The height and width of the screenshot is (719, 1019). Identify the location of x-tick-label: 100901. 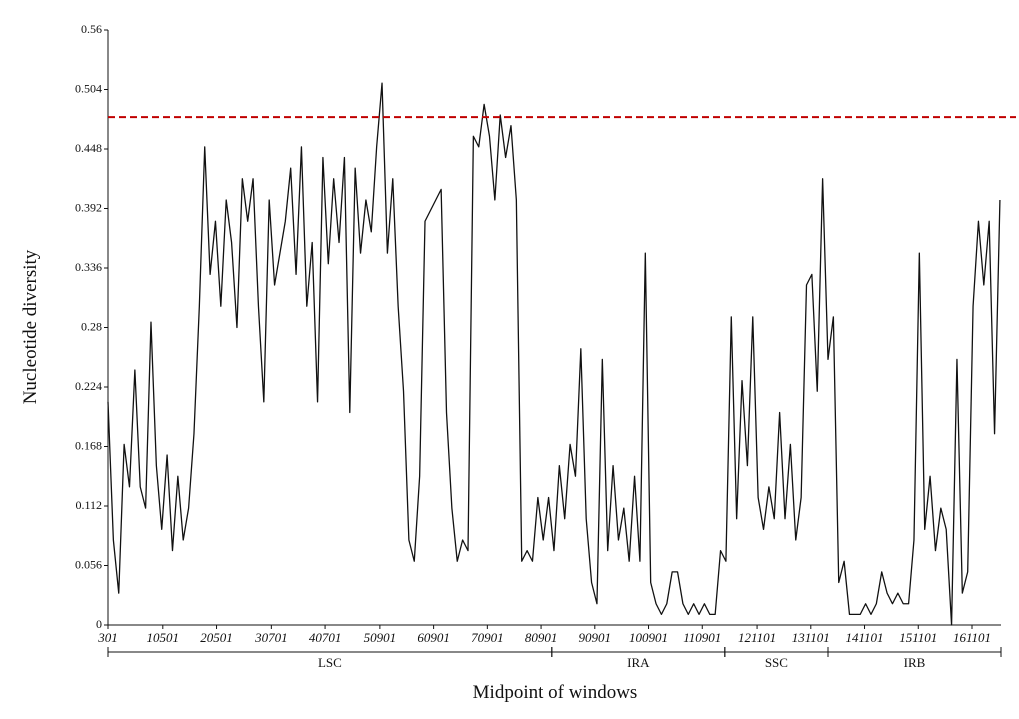
(648, 637).